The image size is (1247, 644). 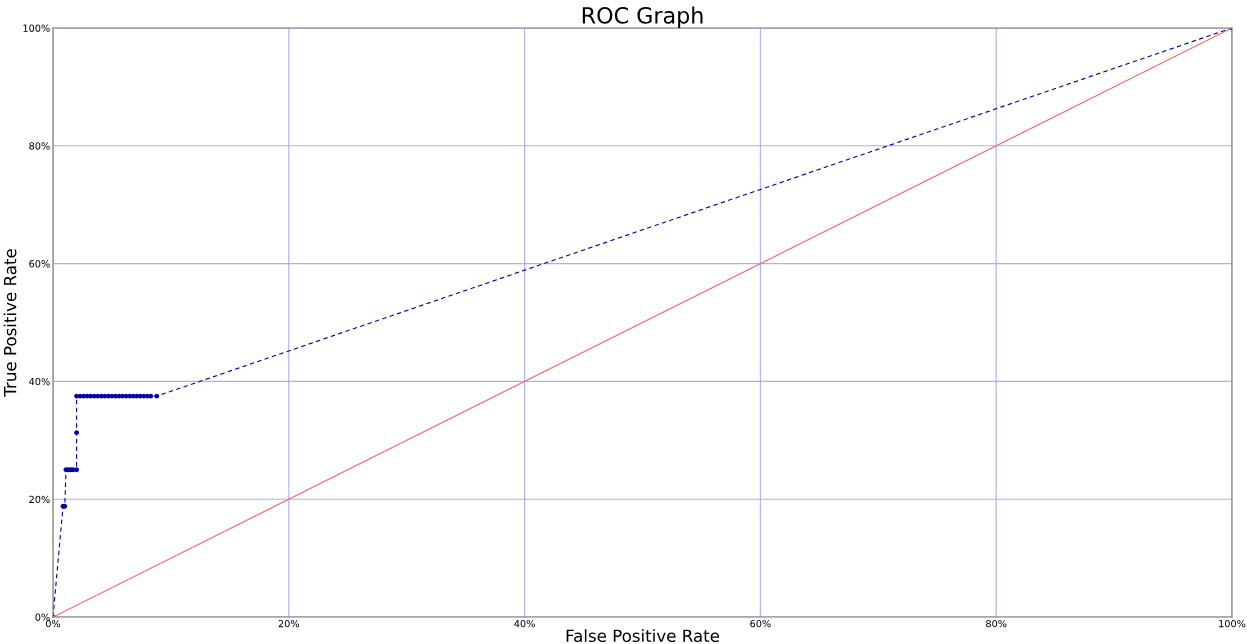 What do you see at coordinates (39, 499) in the screenshot?
I see `y-tick-label: 20%` at bounding box center [39, 499].